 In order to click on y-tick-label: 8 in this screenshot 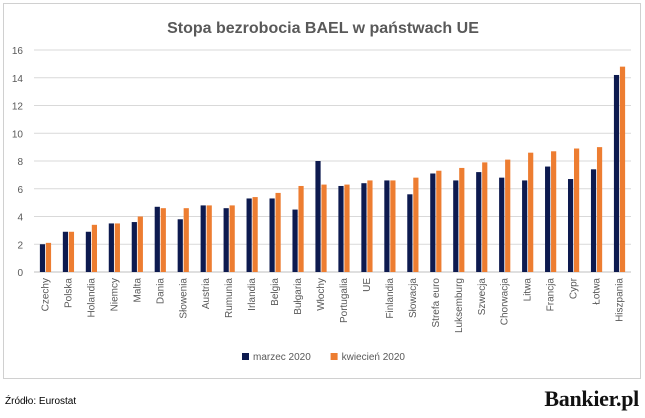, I will do `click(20, 162)`.